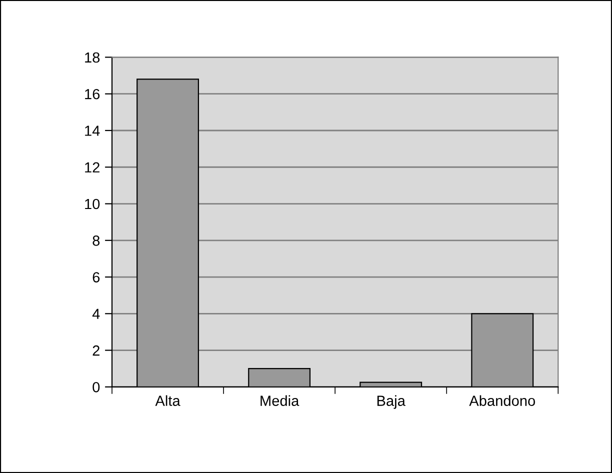  Describe the element at coordinates (96, 313) in the screenshot. I see `y-tick-label: 4` at that location.